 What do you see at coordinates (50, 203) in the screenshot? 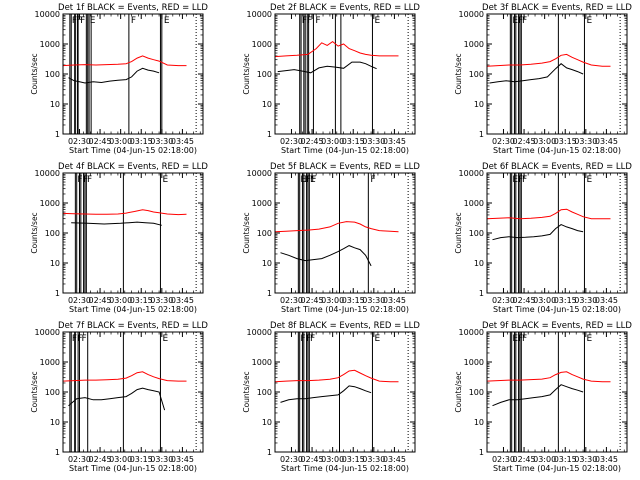
I see `y-tick-label: 1000` at bounding box center [50, 203].